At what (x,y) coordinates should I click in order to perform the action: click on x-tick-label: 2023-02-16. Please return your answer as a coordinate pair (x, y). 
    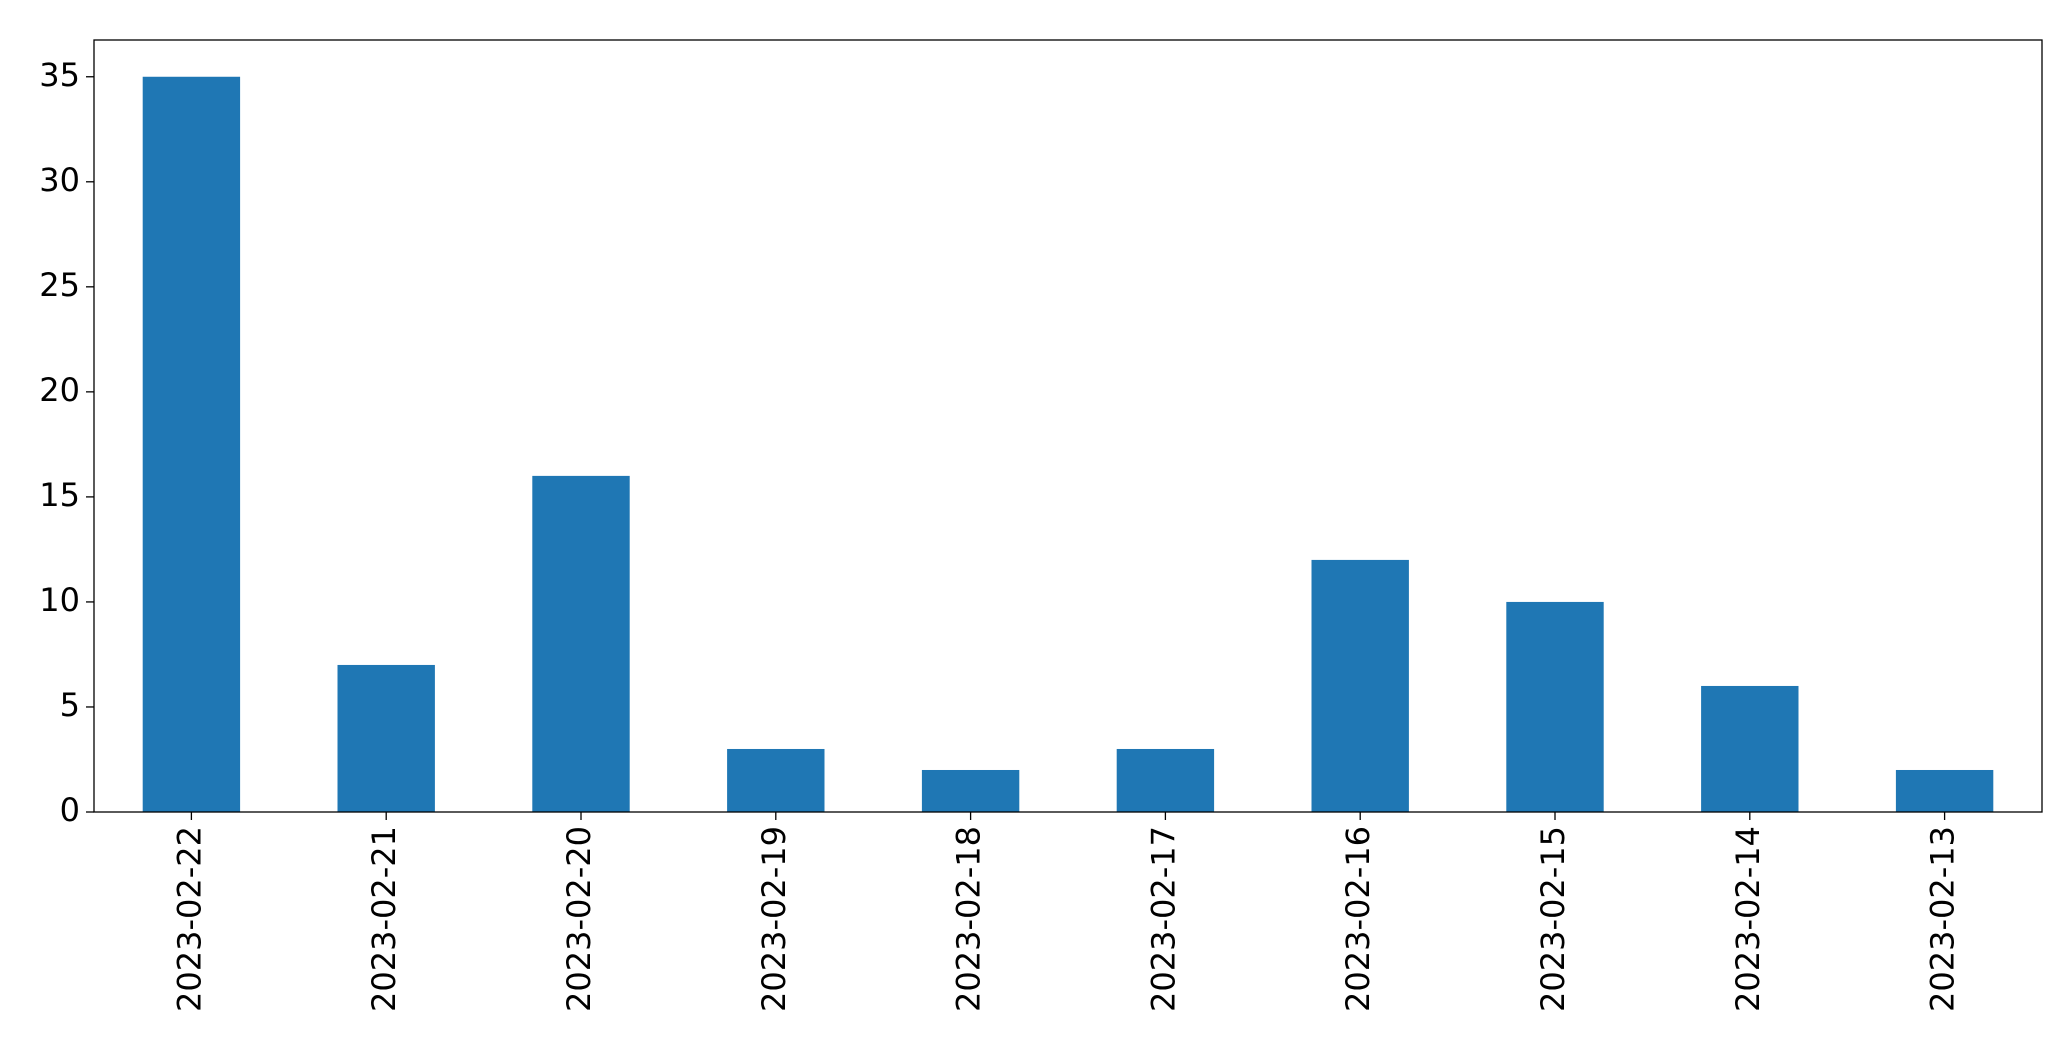
    Looking at the image, I should click on (1358, 919).